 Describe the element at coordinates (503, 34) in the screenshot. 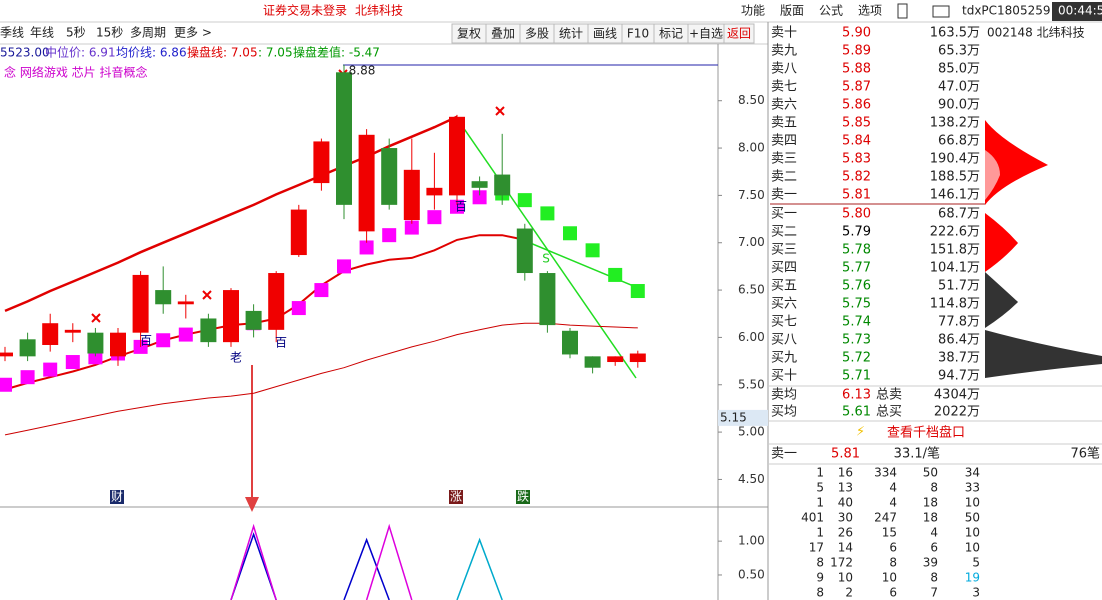

I see `toolbar-button-label: 叠加` at that location.